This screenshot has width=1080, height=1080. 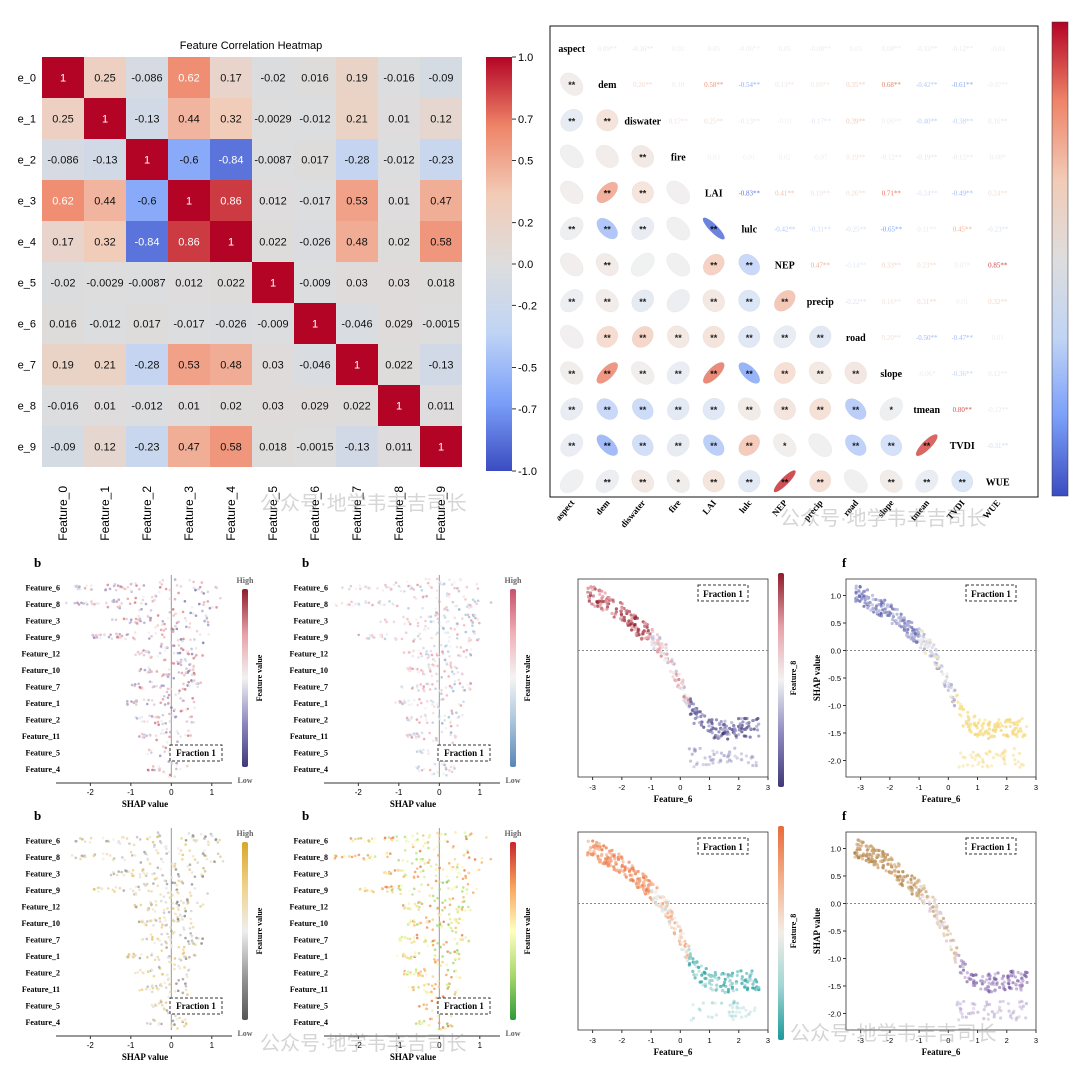 What do you see at coordinates (231, 159) in the screenshot?
I see `heatmap-cell: -0.84` at bounding box center [231, 159].